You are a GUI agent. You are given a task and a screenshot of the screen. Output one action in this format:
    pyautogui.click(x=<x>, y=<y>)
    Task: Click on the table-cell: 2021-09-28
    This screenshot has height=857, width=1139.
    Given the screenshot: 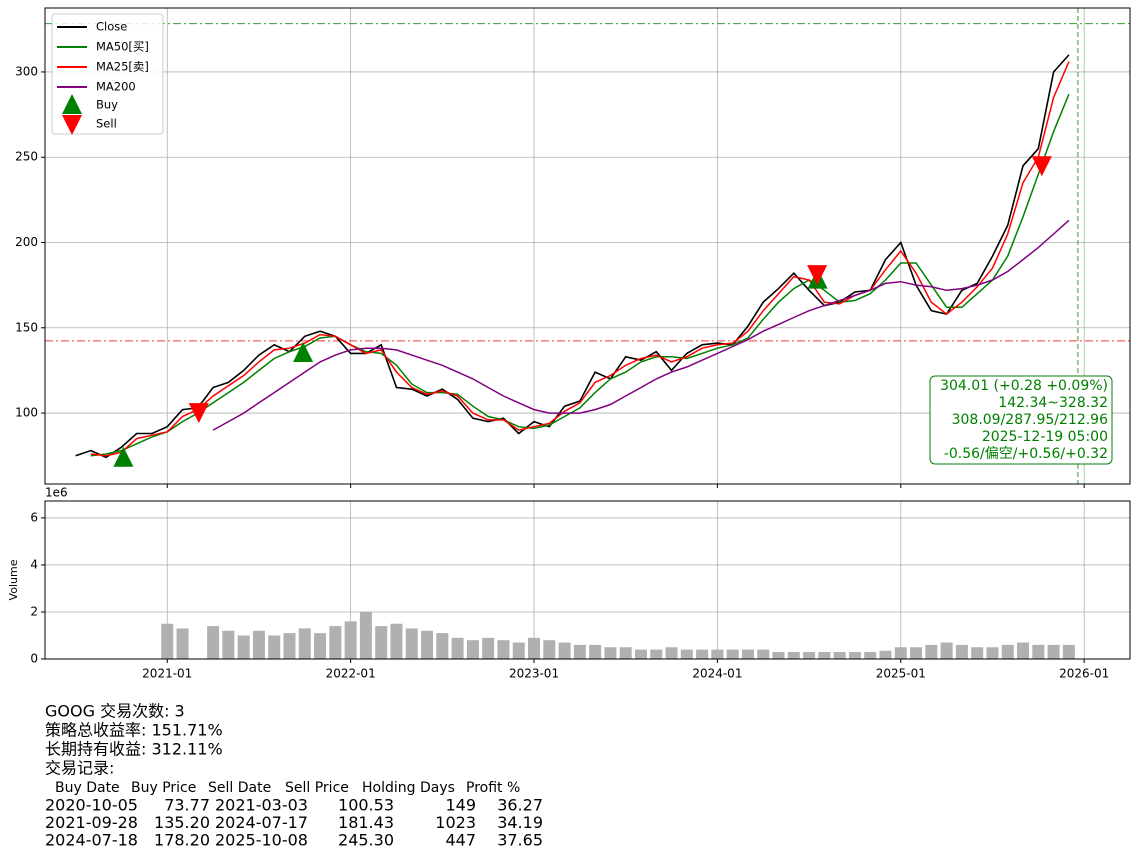 What is the action you would take?
    pyautogui.click(x=91, y=822)
    